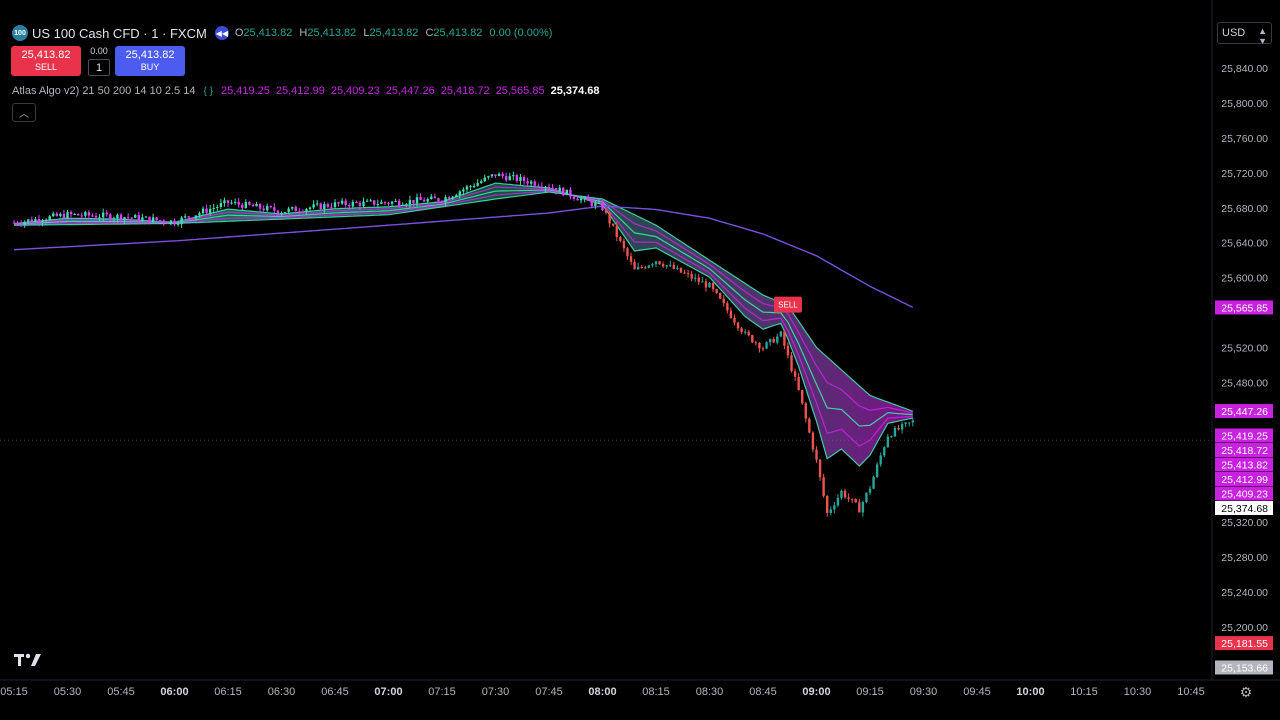 The height and width of the screenshot is (720, 1280). I want to click on tradingview-logo-icon, so click(28, 660).